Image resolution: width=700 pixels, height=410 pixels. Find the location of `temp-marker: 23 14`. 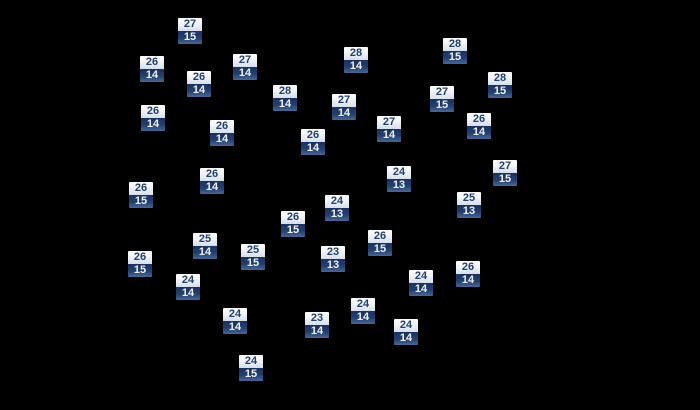

temp-marker: 23 14 is located at coordinates (317, 325).